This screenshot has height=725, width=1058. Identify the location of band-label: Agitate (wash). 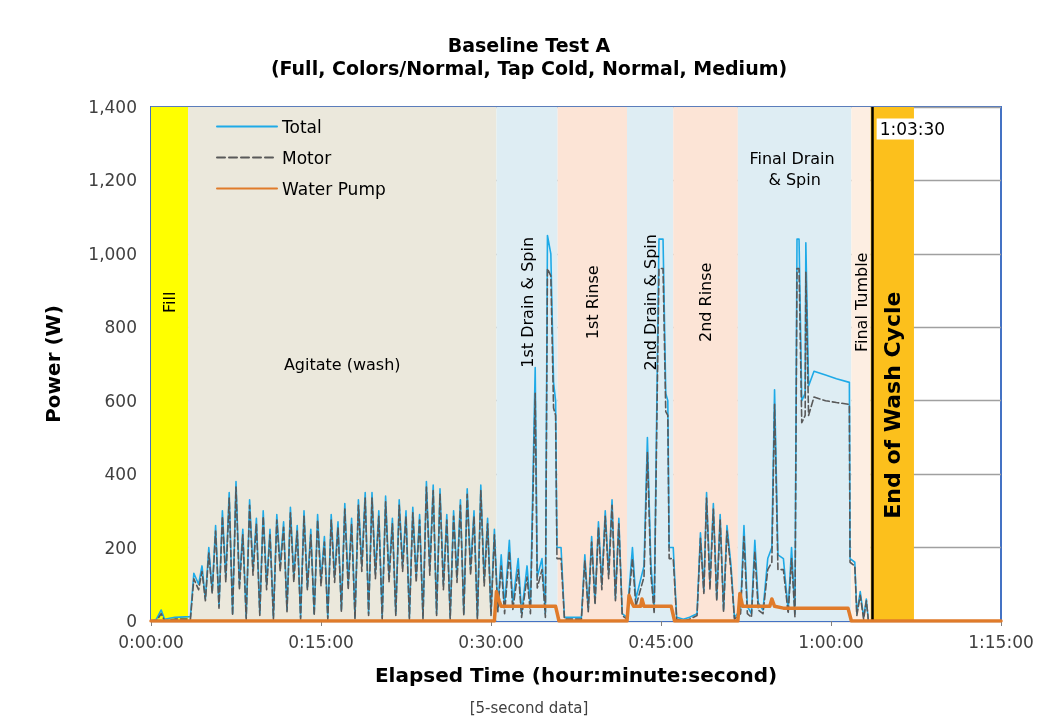
(342, 364).